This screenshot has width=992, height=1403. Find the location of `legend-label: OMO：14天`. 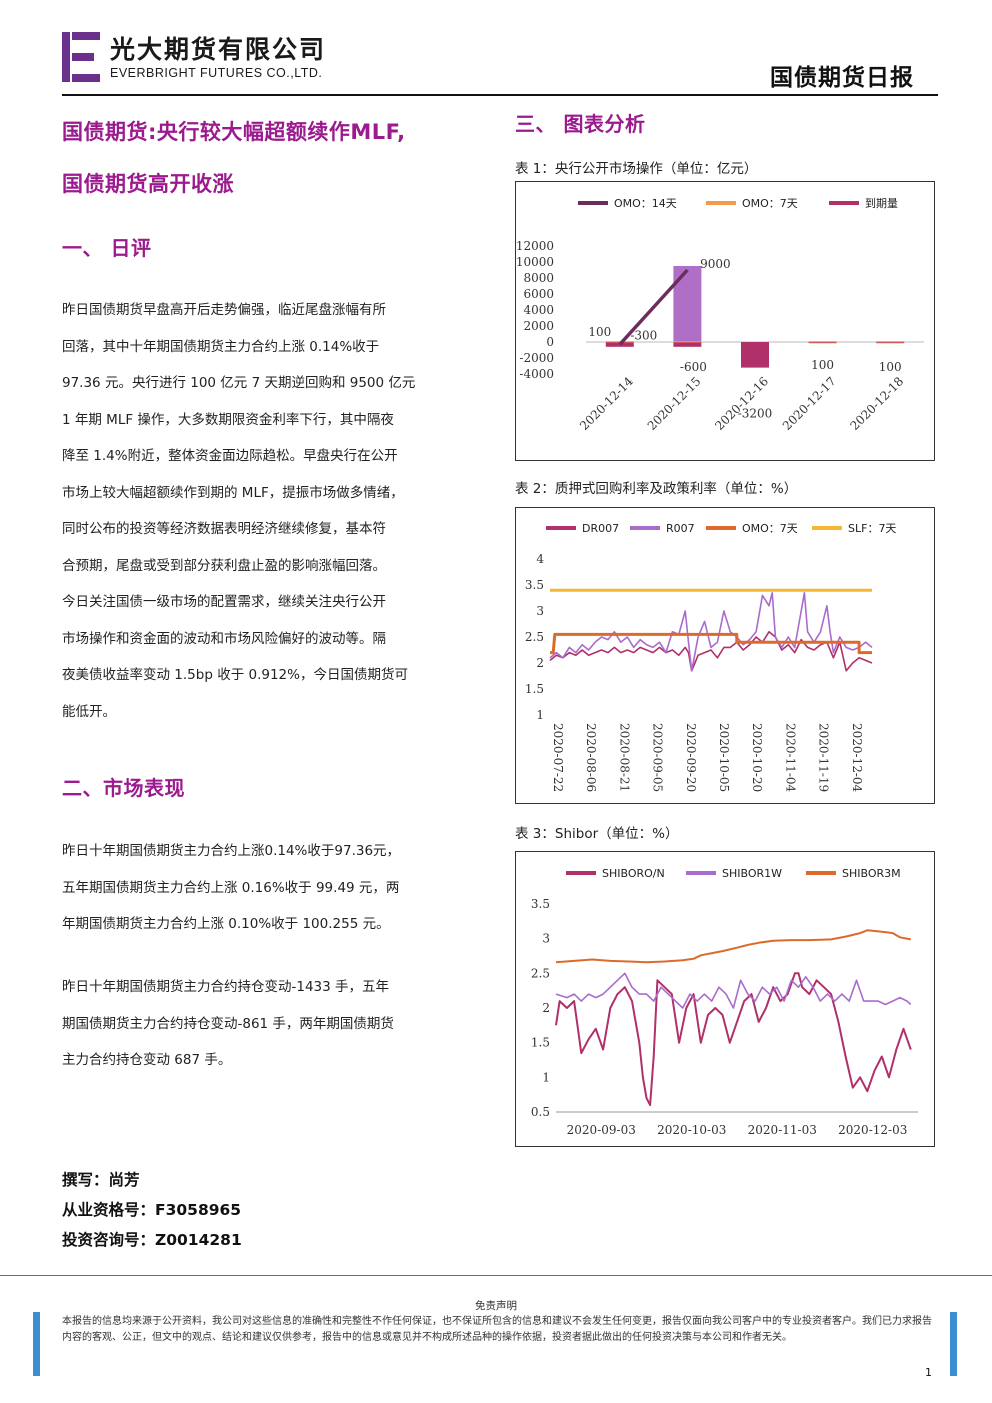

legend-label: OMO：14天 is located at coordinates (645, 203).